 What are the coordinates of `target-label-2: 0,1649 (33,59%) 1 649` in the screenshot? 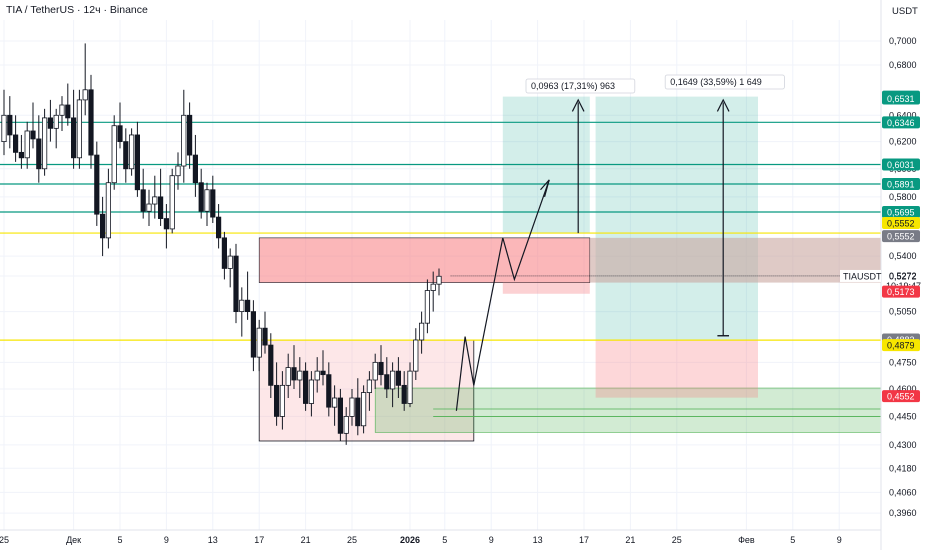 It's located at (716, 82).